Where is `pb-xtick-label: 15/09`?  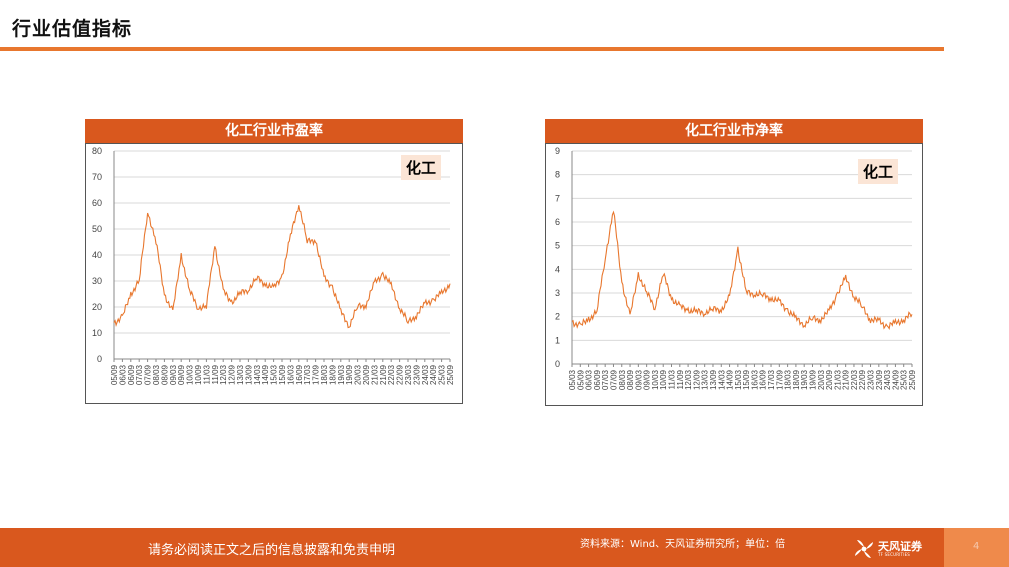 pb-xtick-label: 15/09 is located at coordinates (746, 379).